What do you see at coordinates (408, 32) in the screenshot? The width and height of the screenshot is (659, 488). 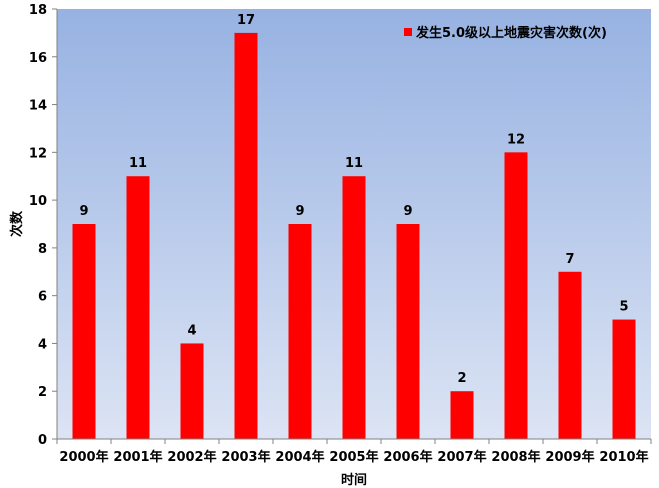 I see `legend-swatch` at bounding box center [408, 32].